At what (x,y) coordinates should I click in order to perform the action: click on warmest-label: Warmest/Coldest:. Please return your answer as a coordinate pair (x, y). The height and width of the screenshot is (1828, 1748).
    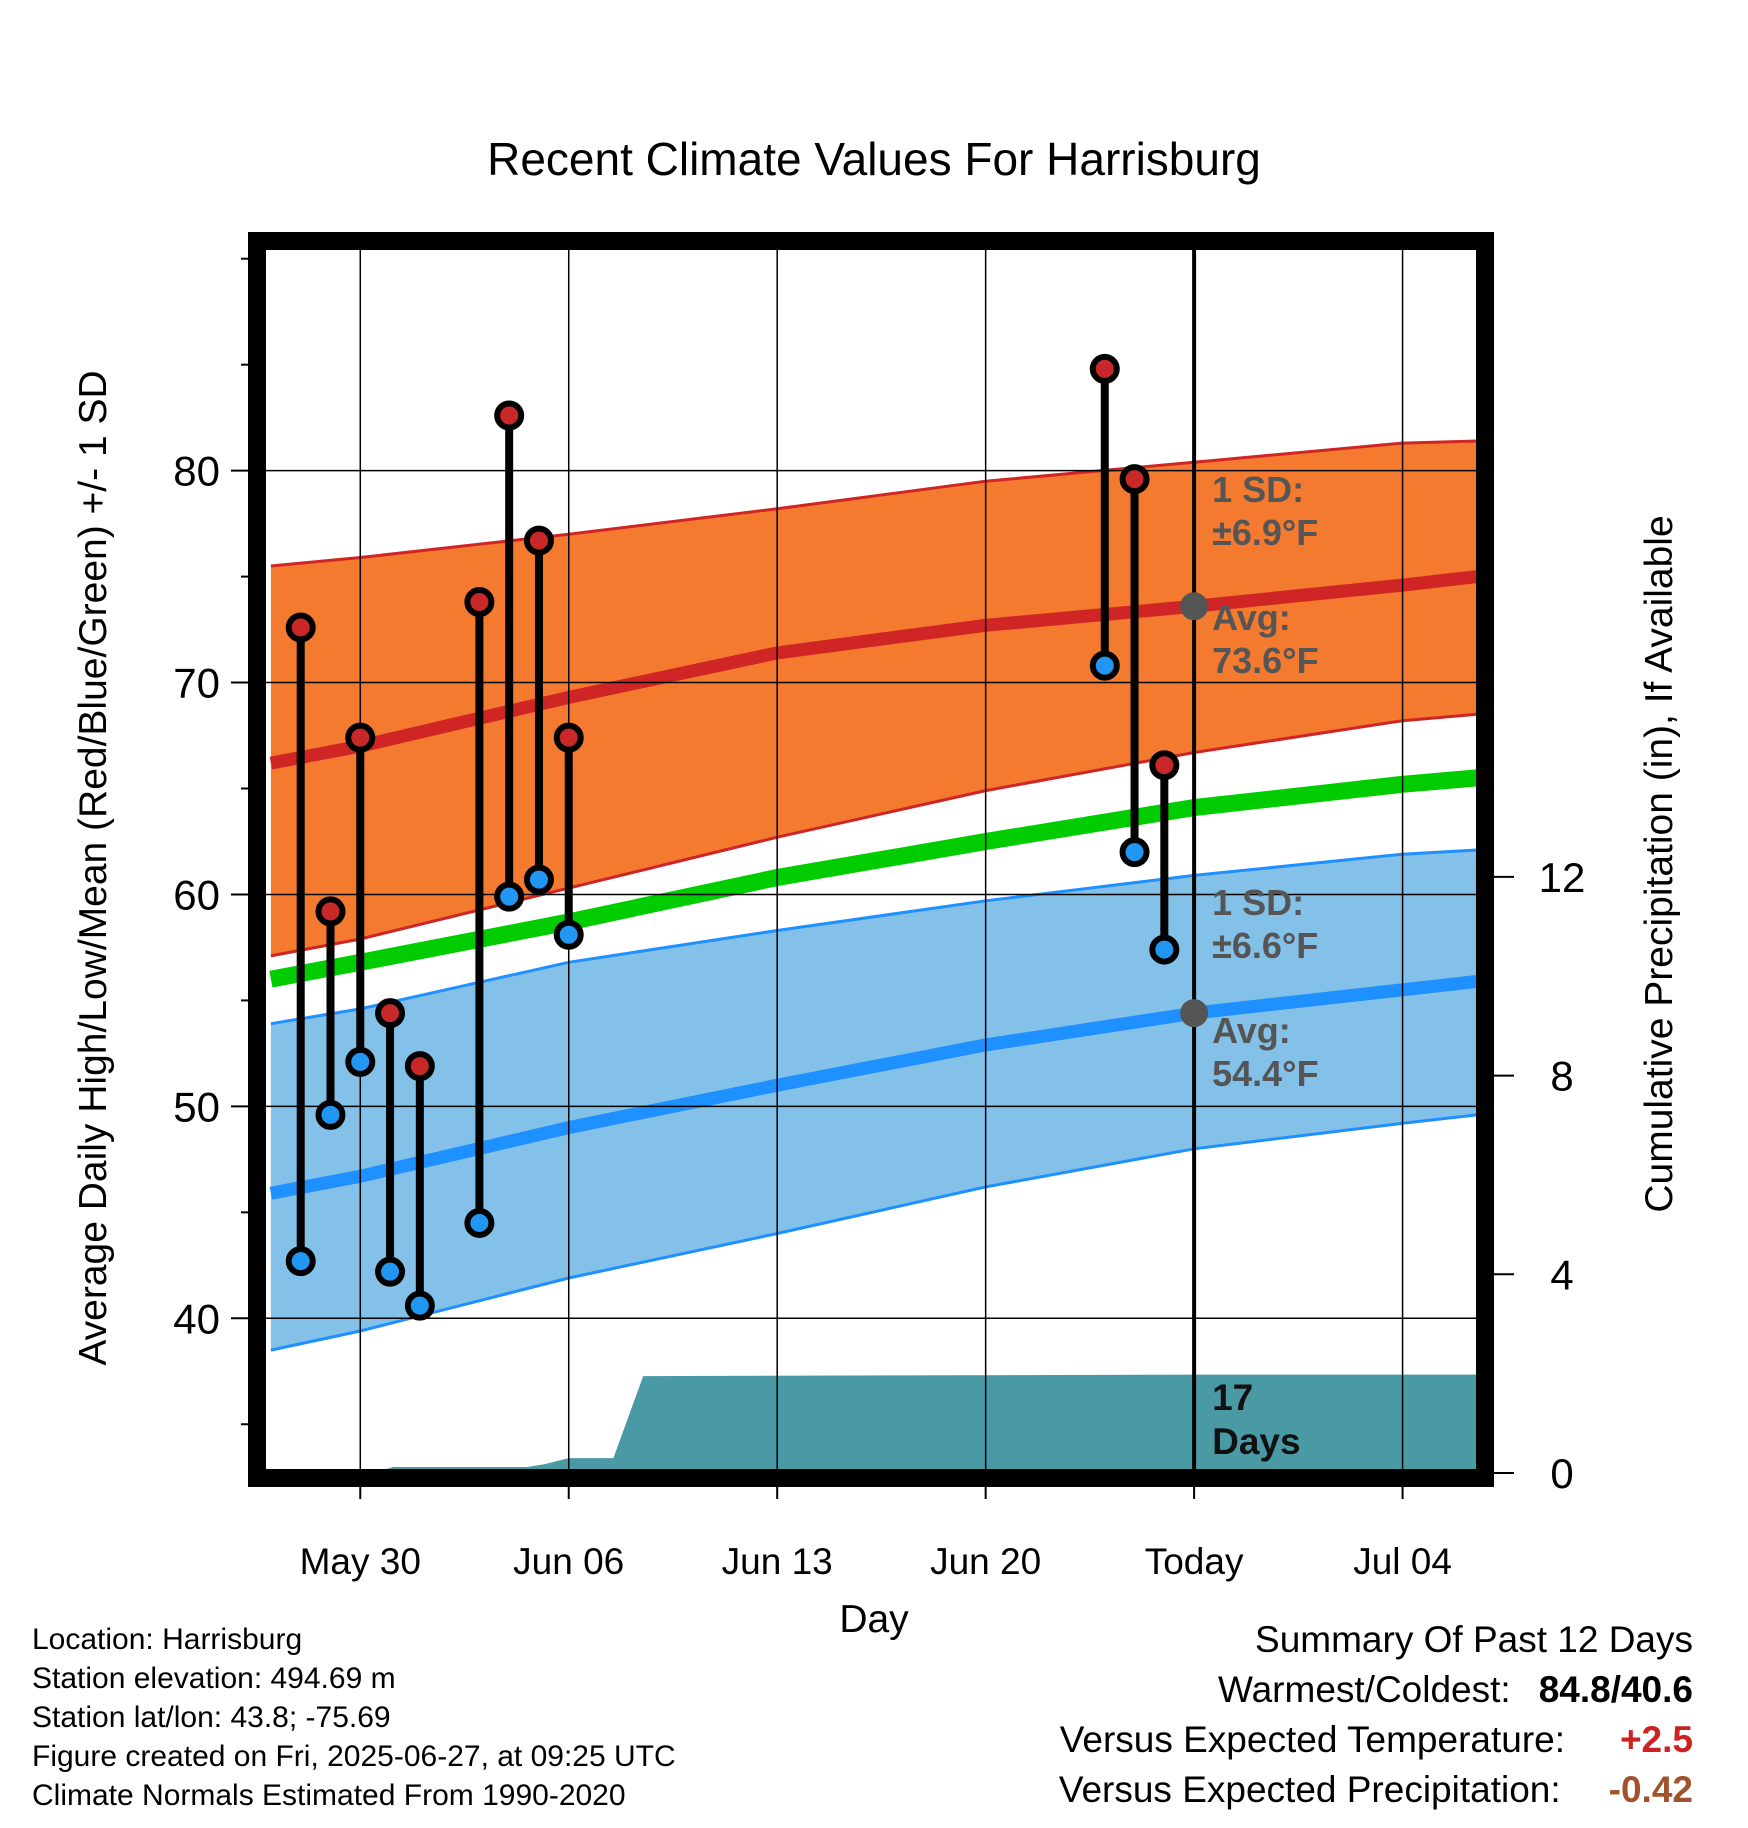
    Looking at the image, I should click on (1364, 1689).